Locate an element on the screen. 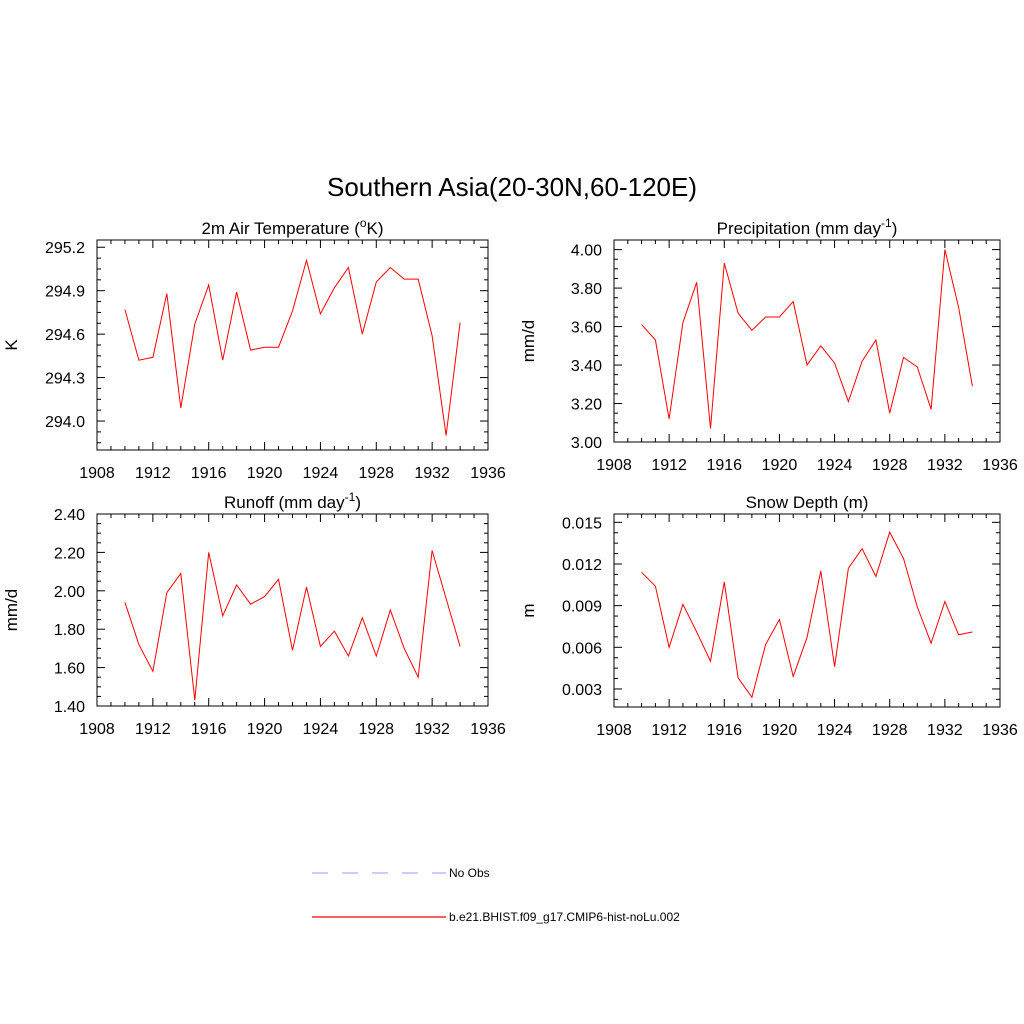 The width and height of the screenshot is (1024, 1024). y-tick-label: 3.20 is located at coordinates (586, 405).